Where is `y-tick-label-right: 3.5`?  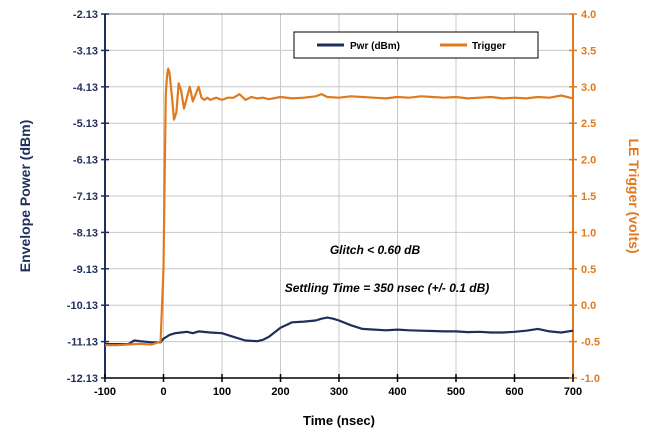 y-tick-label-right: 3.5 is located at coordinates (588, 51).